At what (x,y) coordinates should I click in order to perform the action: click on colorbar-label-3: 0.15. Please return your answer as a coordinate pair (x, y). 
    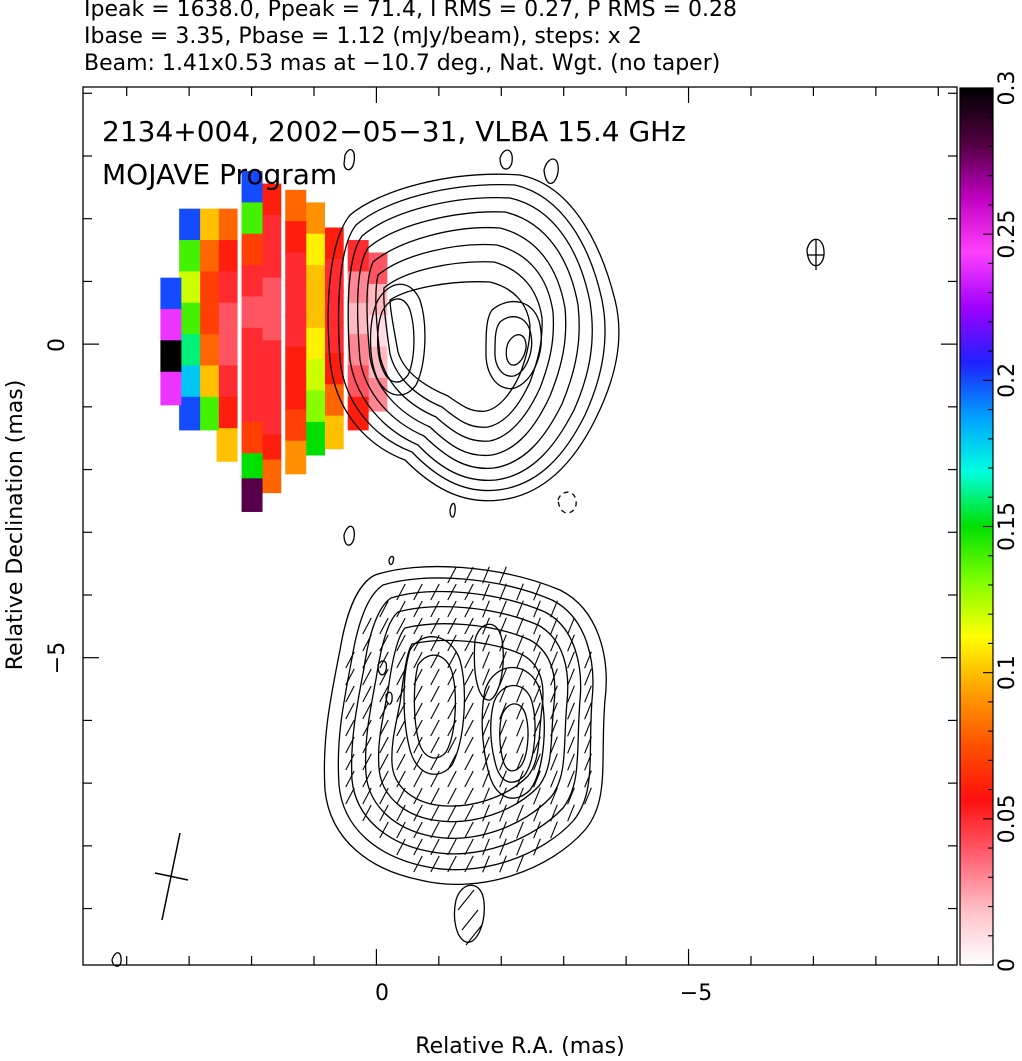
    Looking at the image, I should click on (1007, 526).